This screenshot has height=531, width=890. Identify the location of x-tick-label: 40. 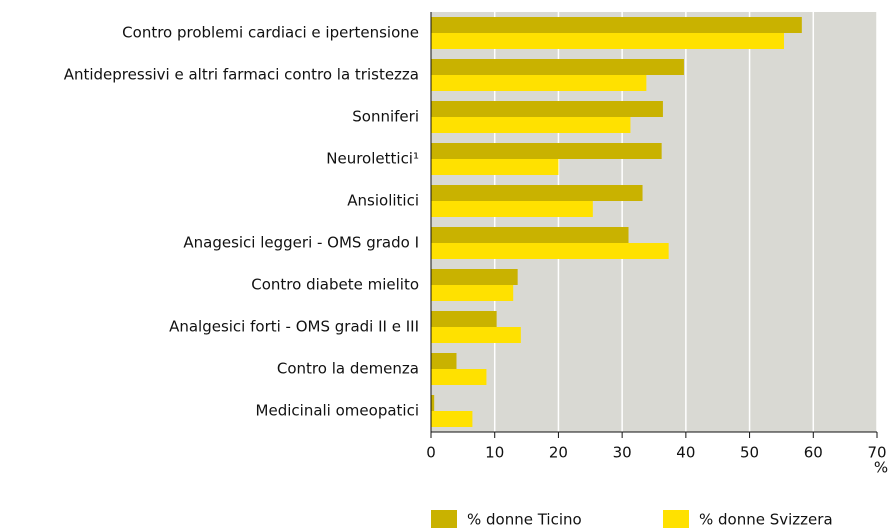
(685, 453).